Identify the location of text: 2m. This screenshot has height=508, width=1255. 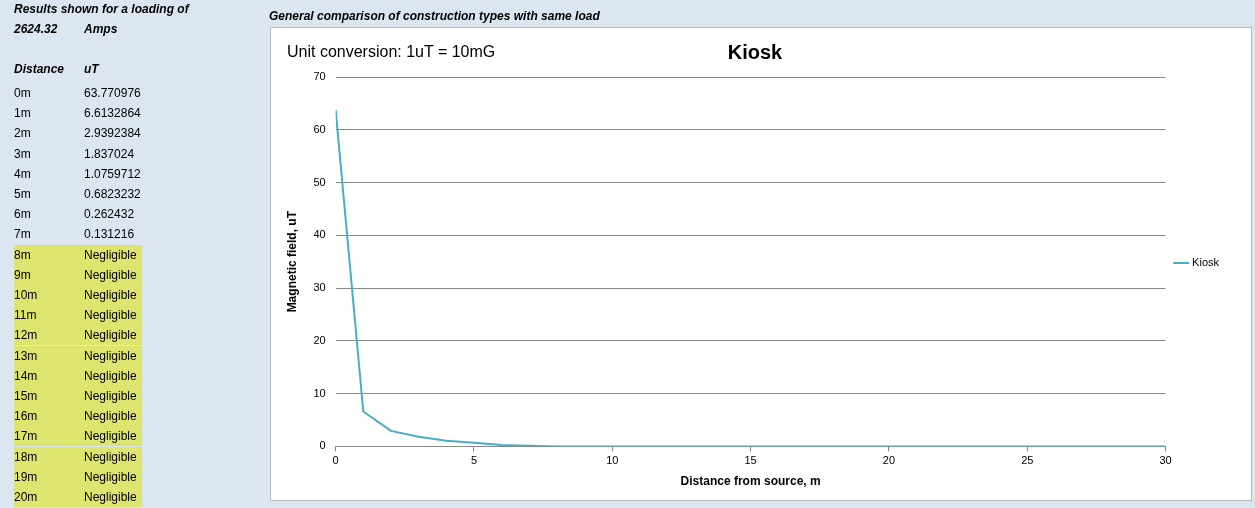
(22, 133).